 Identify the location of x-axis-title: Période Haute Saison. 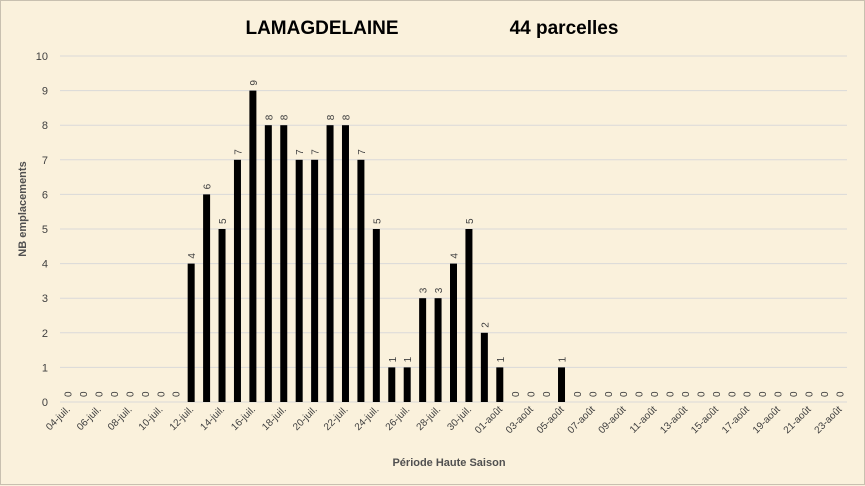
(448, 463).